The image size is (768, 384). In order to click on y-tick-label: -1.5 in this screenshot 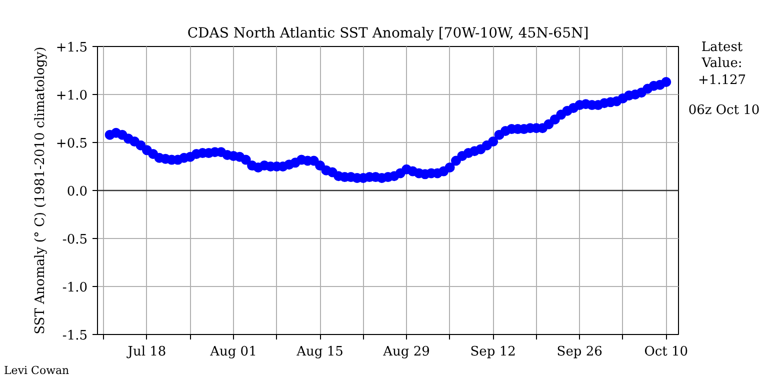, I will do `click(75, 336)`.